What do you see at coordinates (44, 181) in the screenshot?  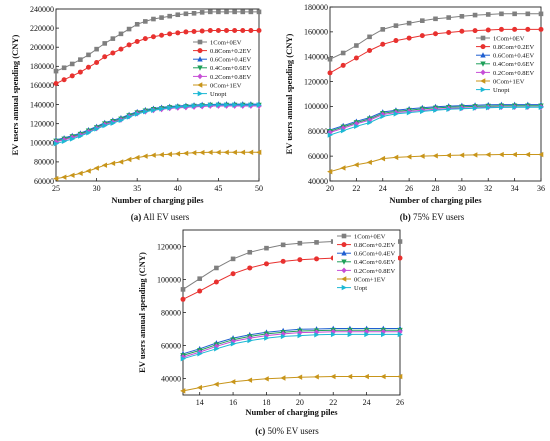 I see `y-tick-label: 60000` at bounding box center [44, 181].